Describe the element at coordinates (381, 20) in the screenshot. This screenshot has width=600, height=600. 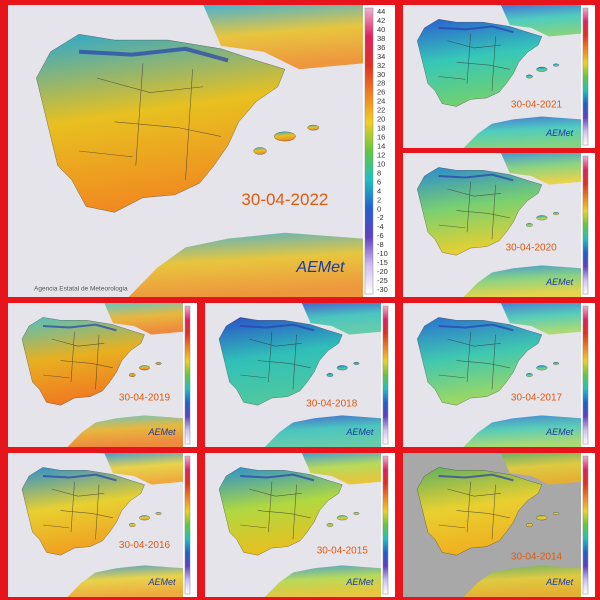
I see `legend-label: 42` at that location.